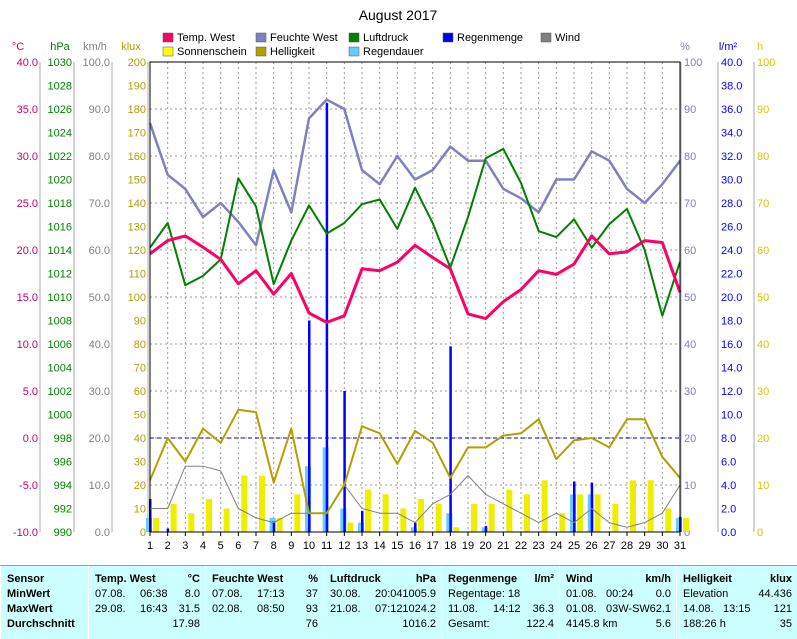  What do you see at coordinates (419, 594) in the screenshot?
I see `stats-value: 1005.9` at bounding box center [419, 594].